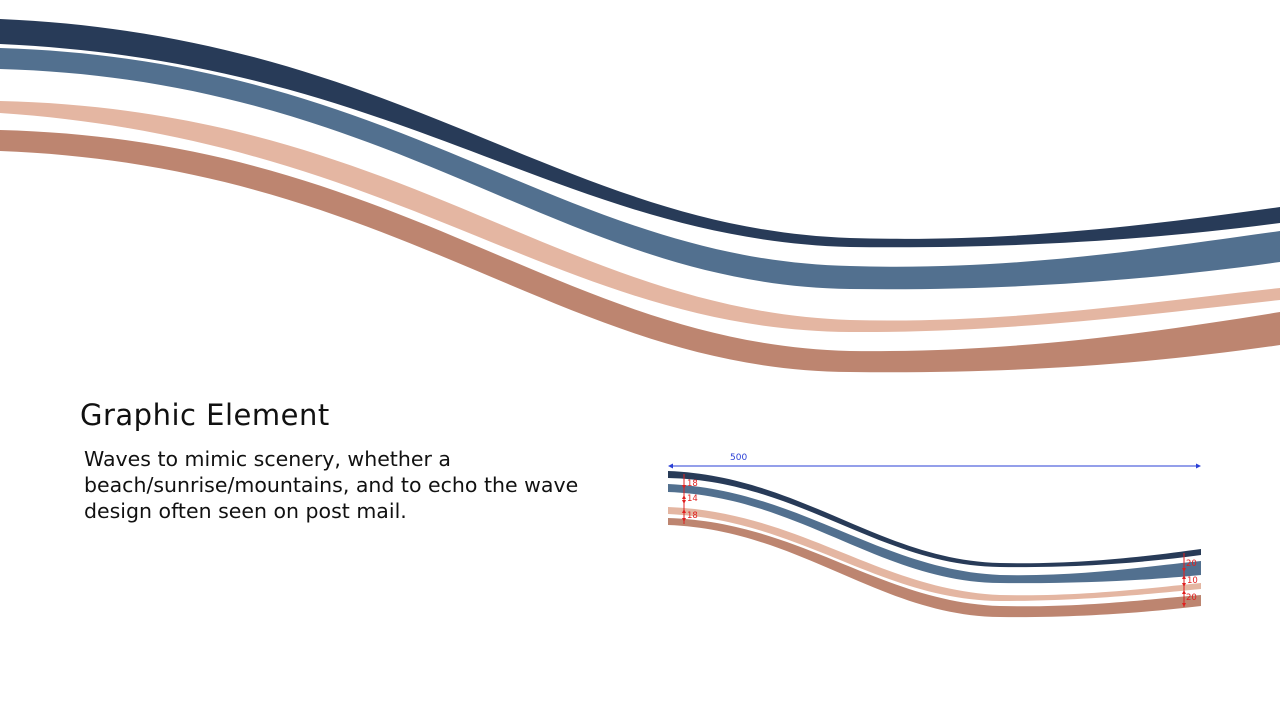 Image resolution: width=1280 pixels, height=720 pixels. Describe the element at coordinates (934, 554) in the screenshot. I see `spec-peach-band` at that location.